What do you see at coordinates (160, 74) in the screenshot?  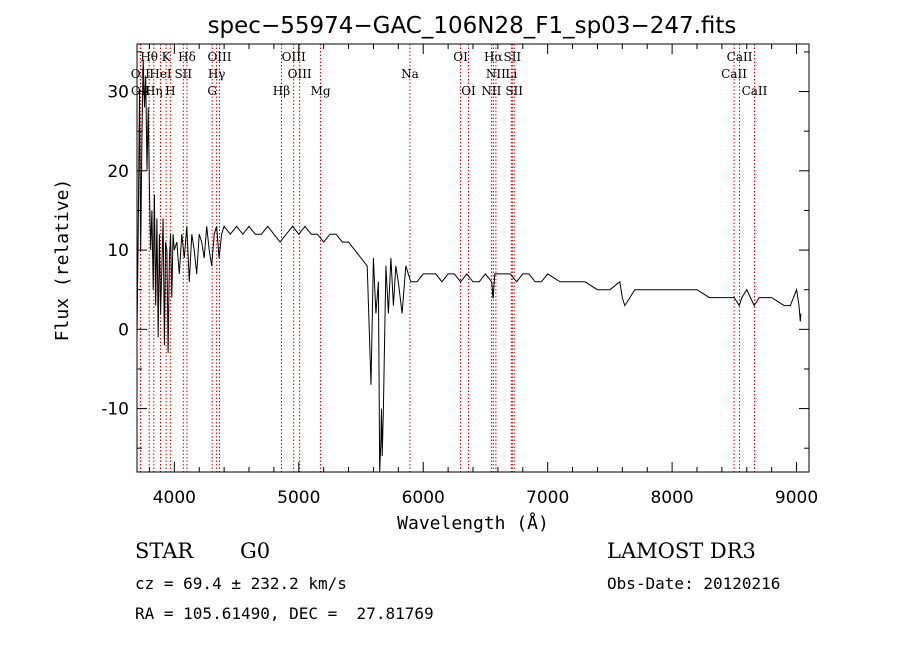 I see `spectral-line-label: HeI` at bounding box center [160, 74].